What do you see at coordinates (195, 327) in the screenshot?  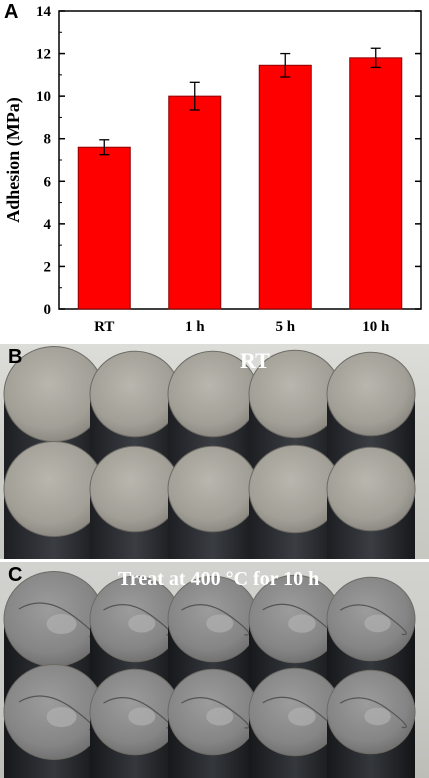 I see `x-tick-label: 1 h` at bounding box center [195, 327].